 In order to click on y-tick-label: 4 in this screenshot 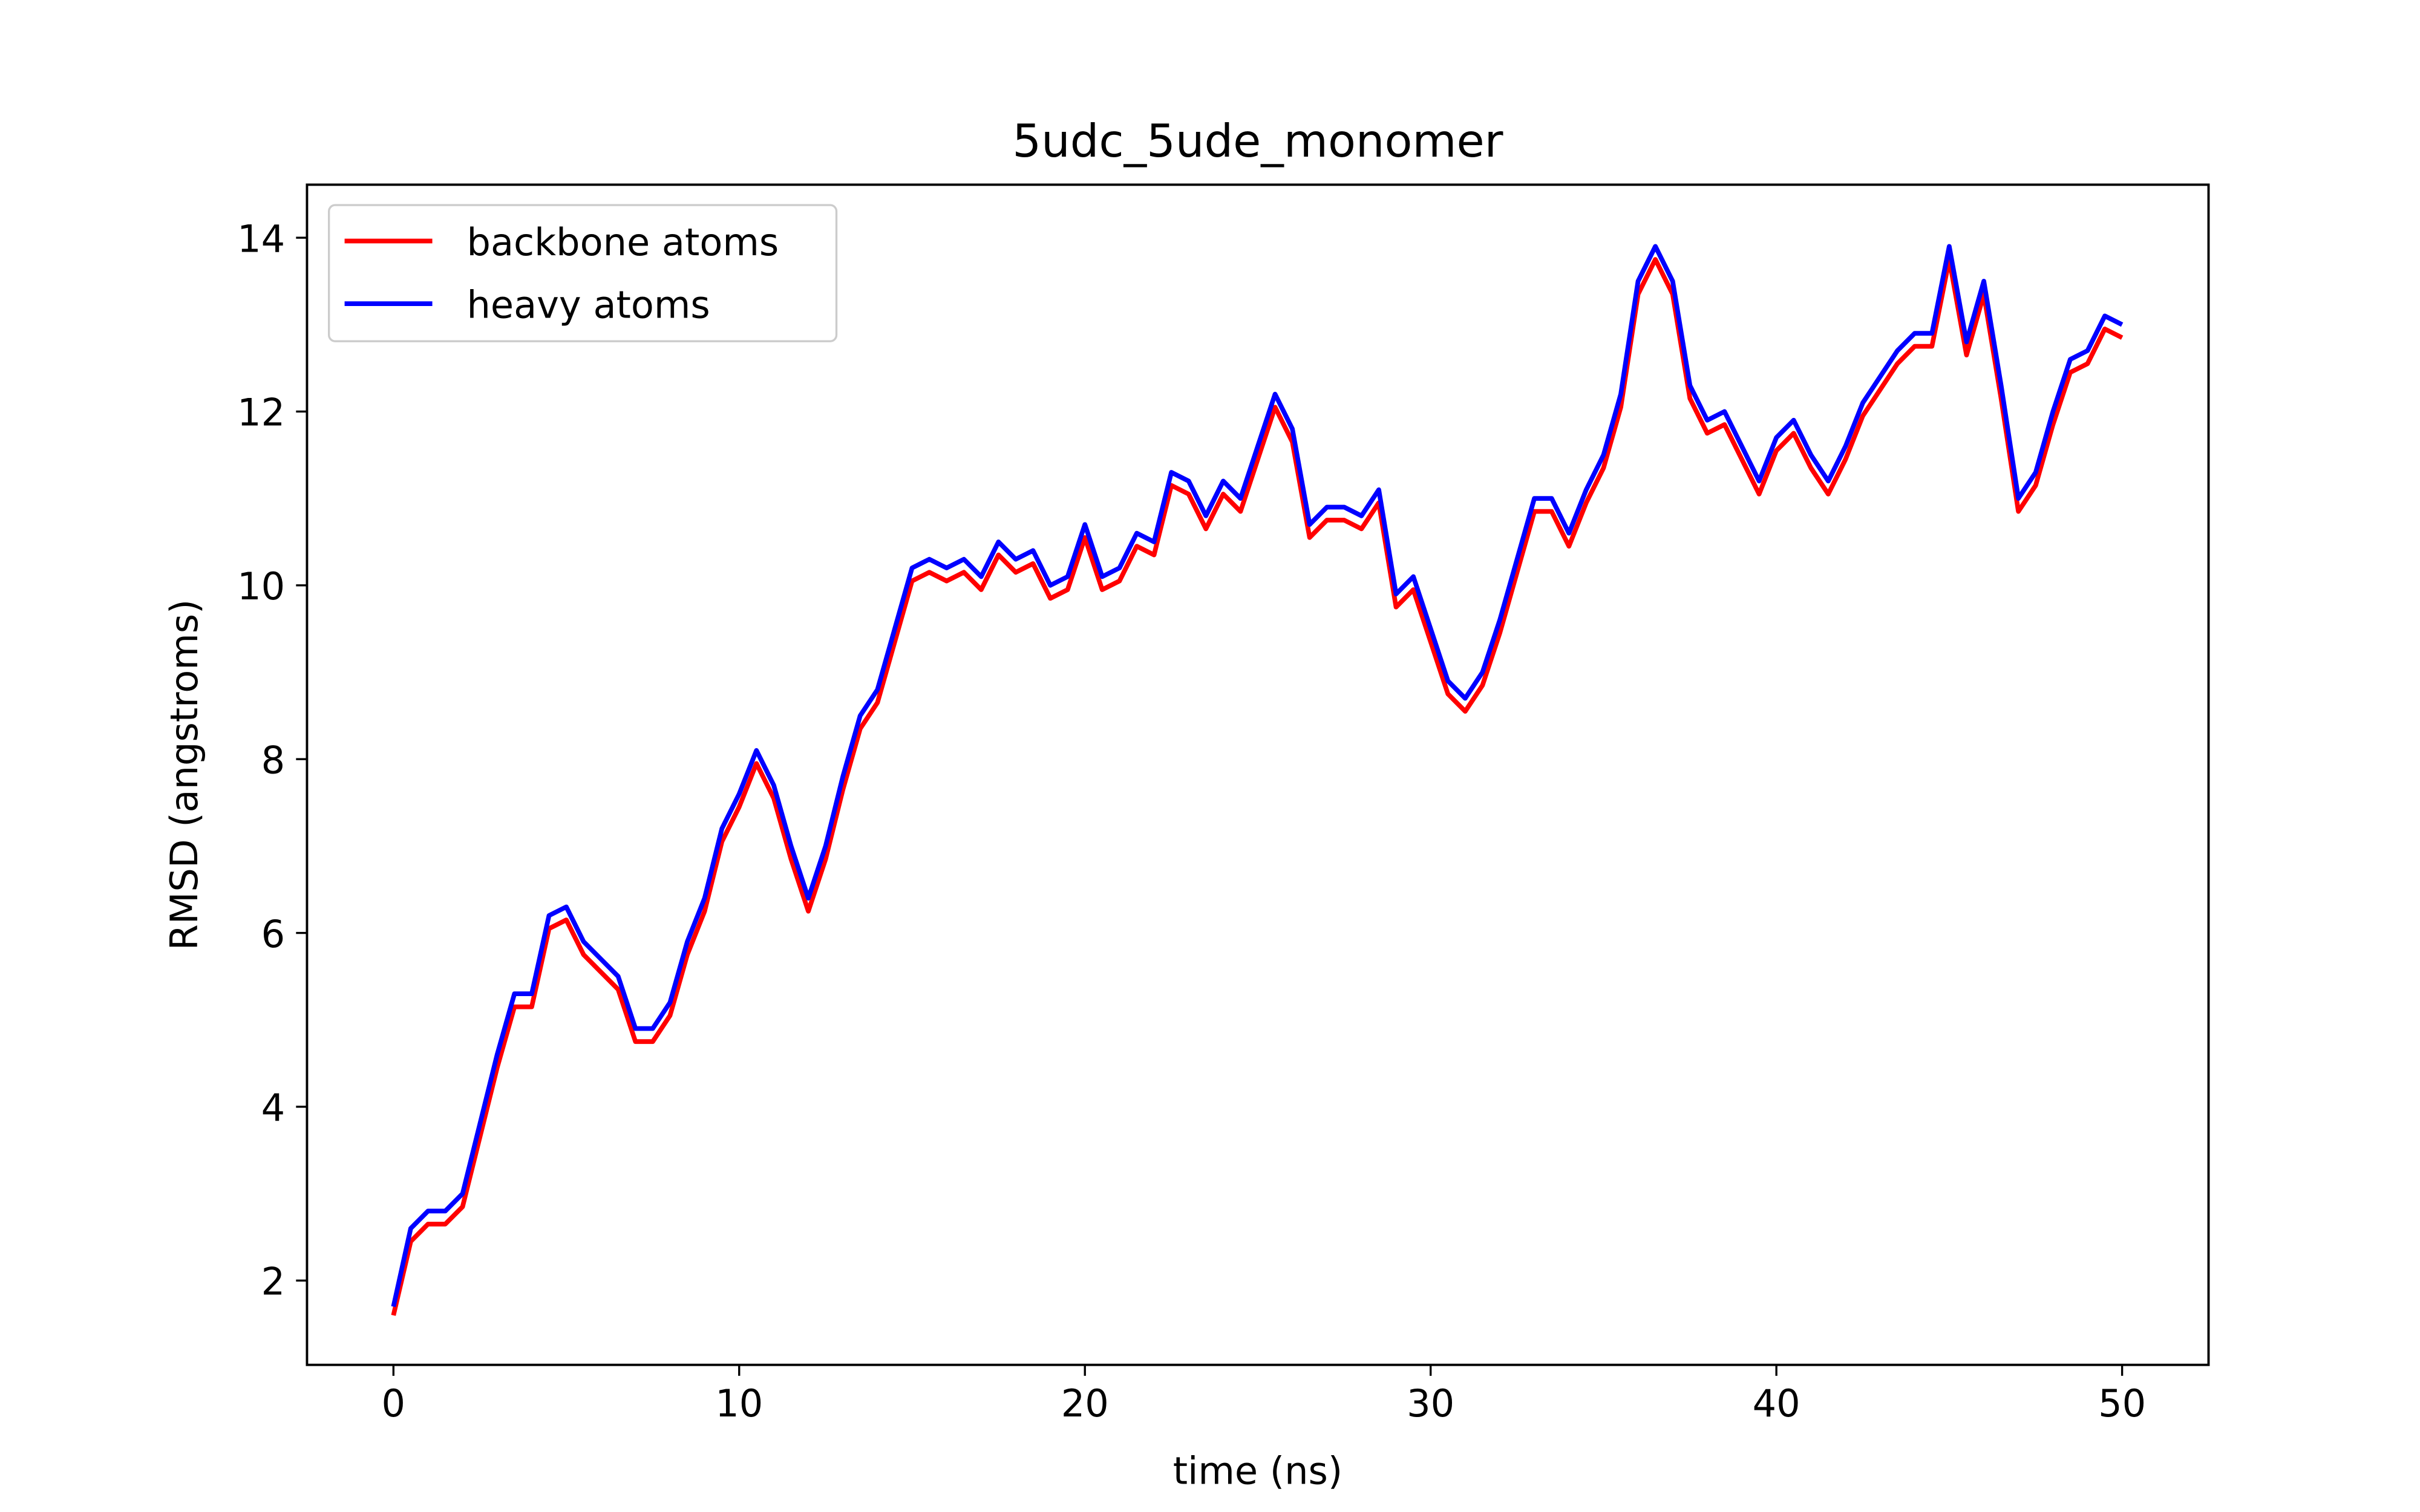, I will do `click(273, 1108)`.